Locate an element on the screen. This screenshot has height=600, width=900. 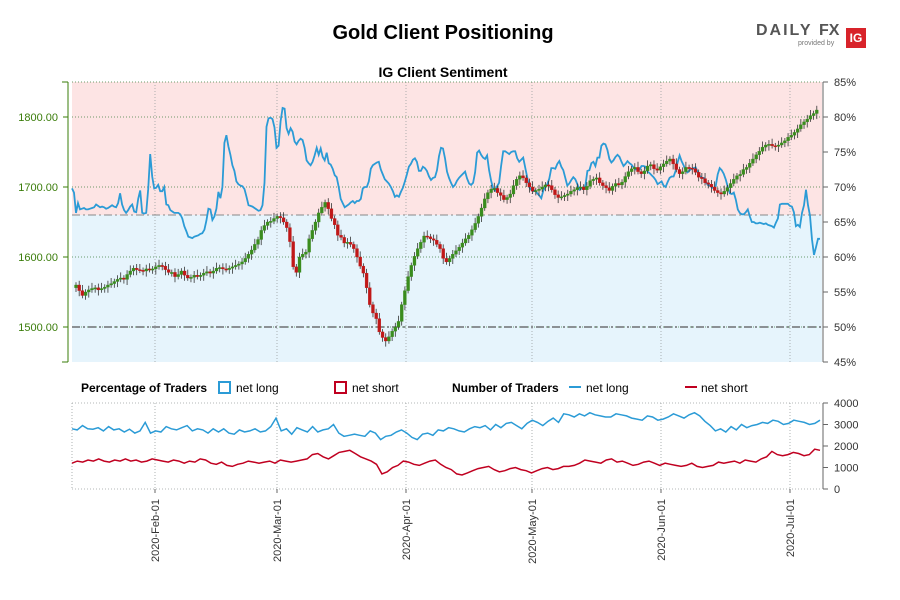
x-axis-date-label: 2020-Feb-01 is located at coordinates (156, 530).